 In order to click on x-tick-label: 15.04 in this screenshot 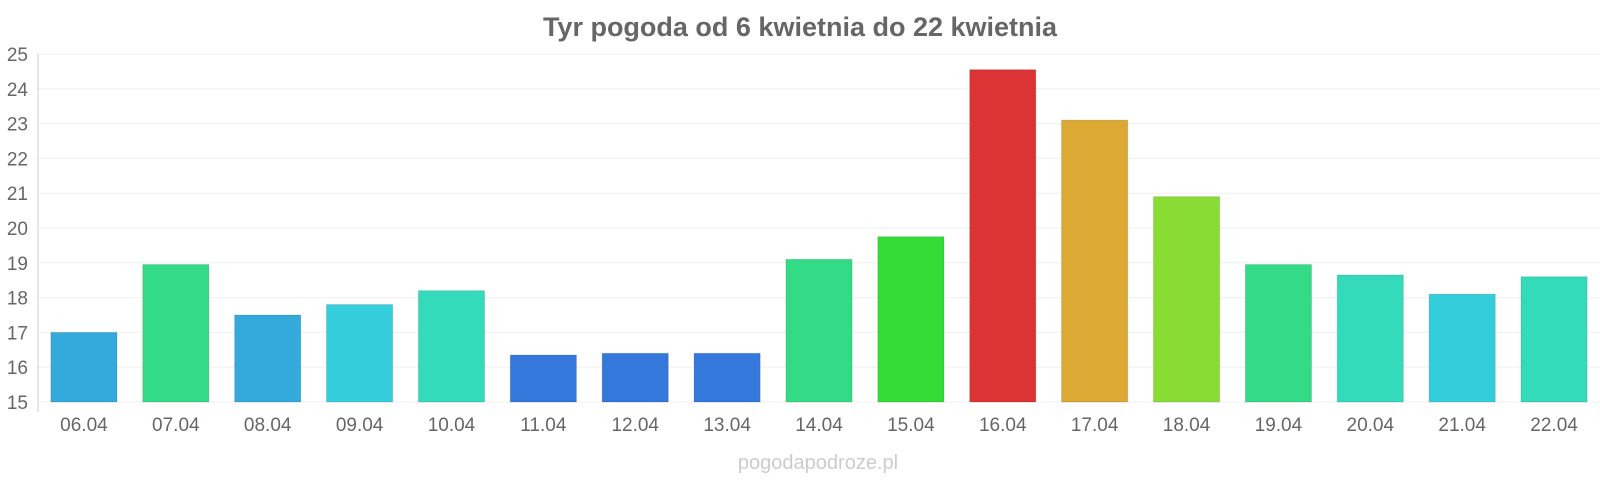, I will do `click(911, 425)`.